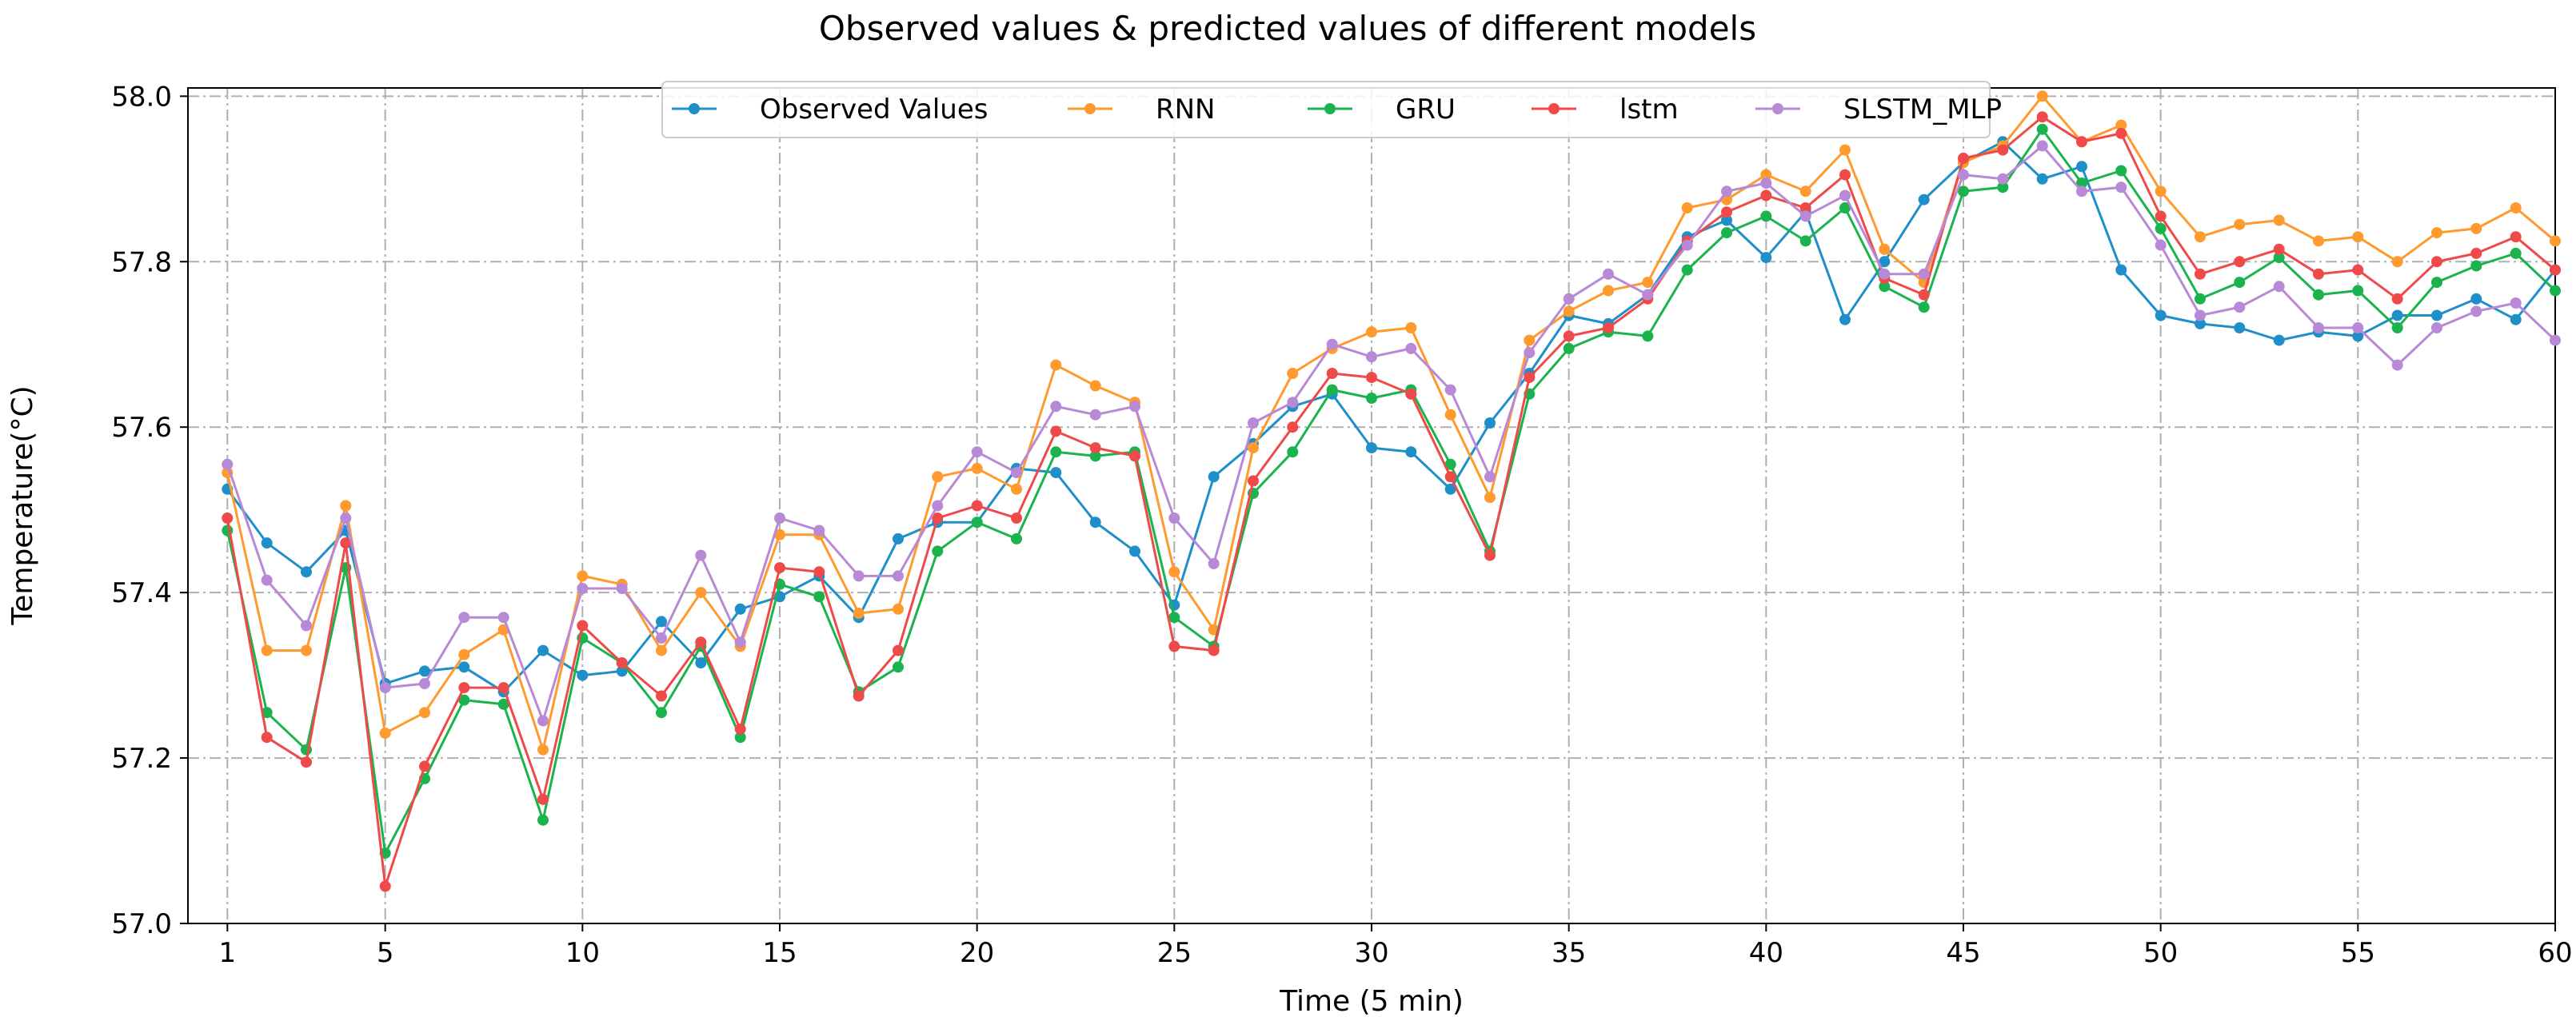 The image size is (2576, 1029). I want to click on legend-marker-observed-values, so click(695, 109).